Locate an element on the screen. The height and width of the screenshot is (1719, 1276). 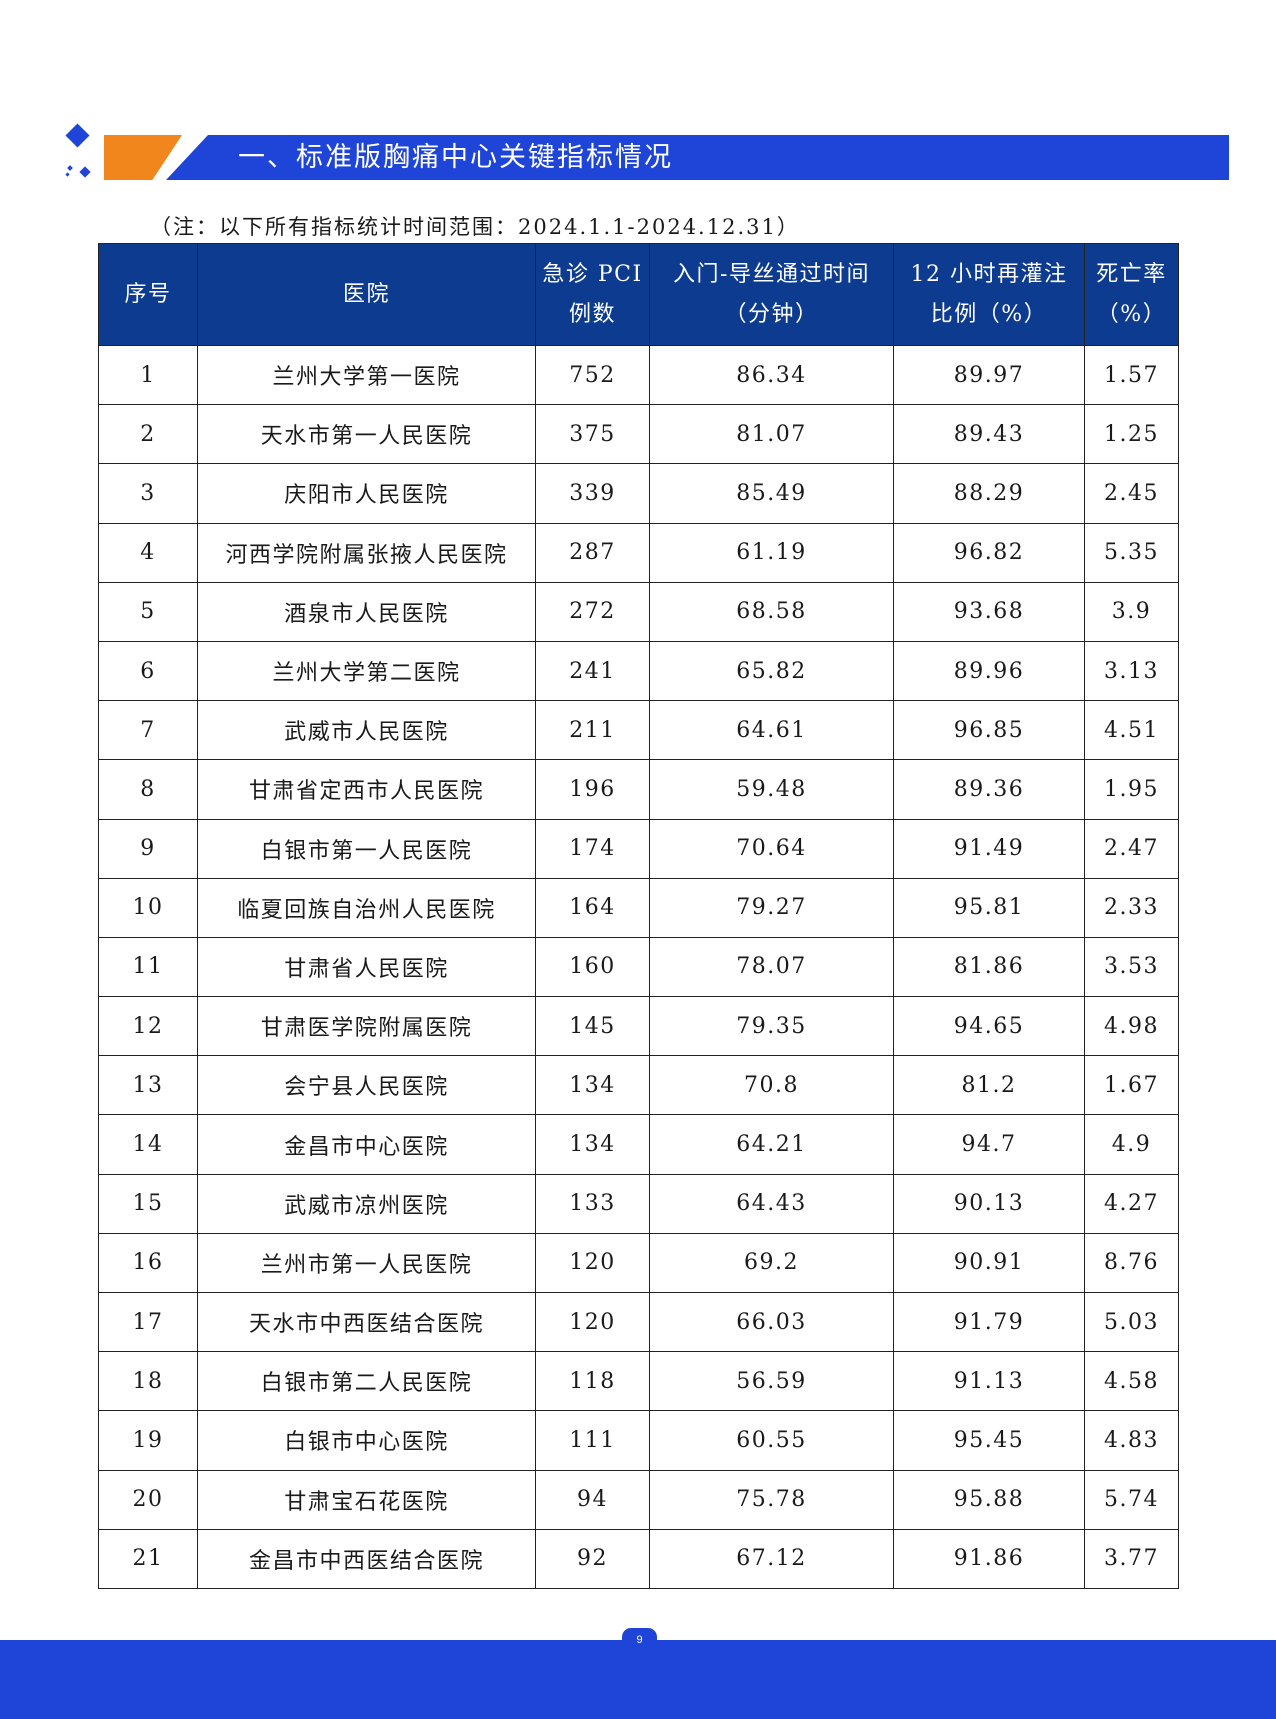
cell-hospital: 庆阳市人民医院 is located at coordinates (366, 493).